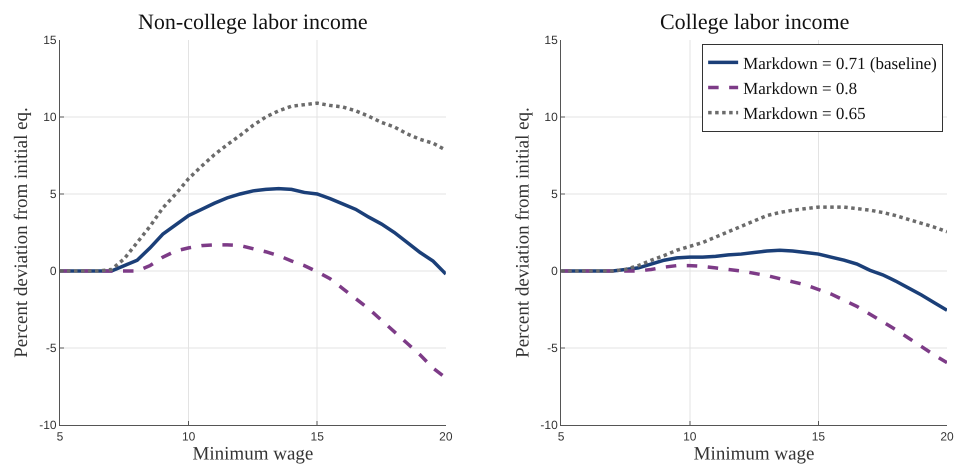 The image size is (964, 475). Describe the element at coordinates (804, 114) in the screenshot. I see `legend-label: Markdown = 0.65` at that location.